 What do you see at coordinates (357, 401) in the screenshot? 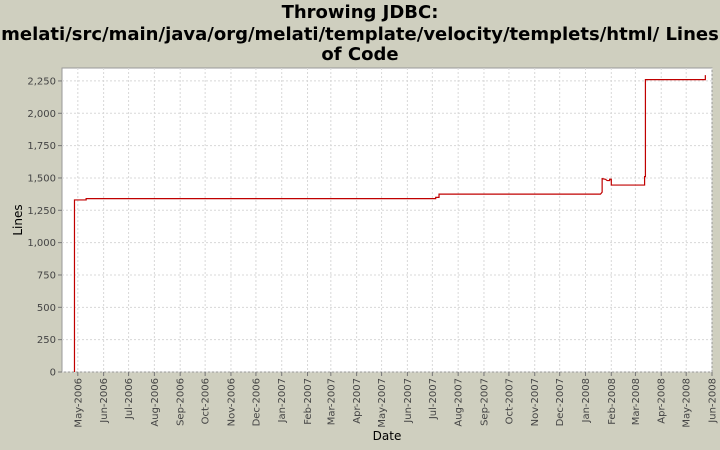
I see `x-tick-label: Apr-2007` at bounding box center [357, 401].